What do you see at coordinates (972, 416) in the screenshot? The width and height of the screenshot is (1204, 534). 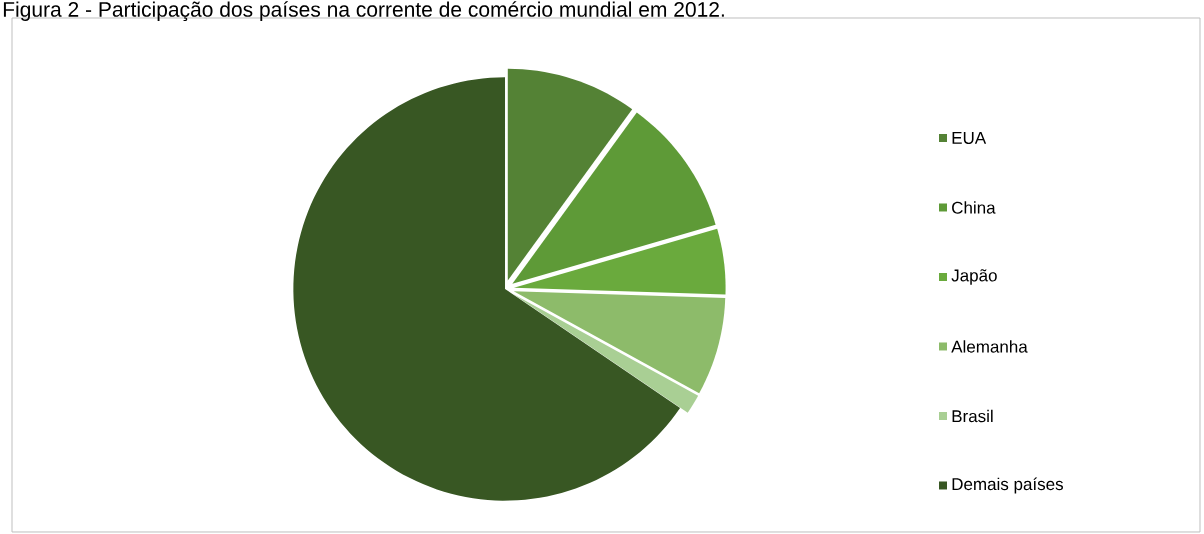 I see `legend-label: Brasil` at bounding box center [972, 416].